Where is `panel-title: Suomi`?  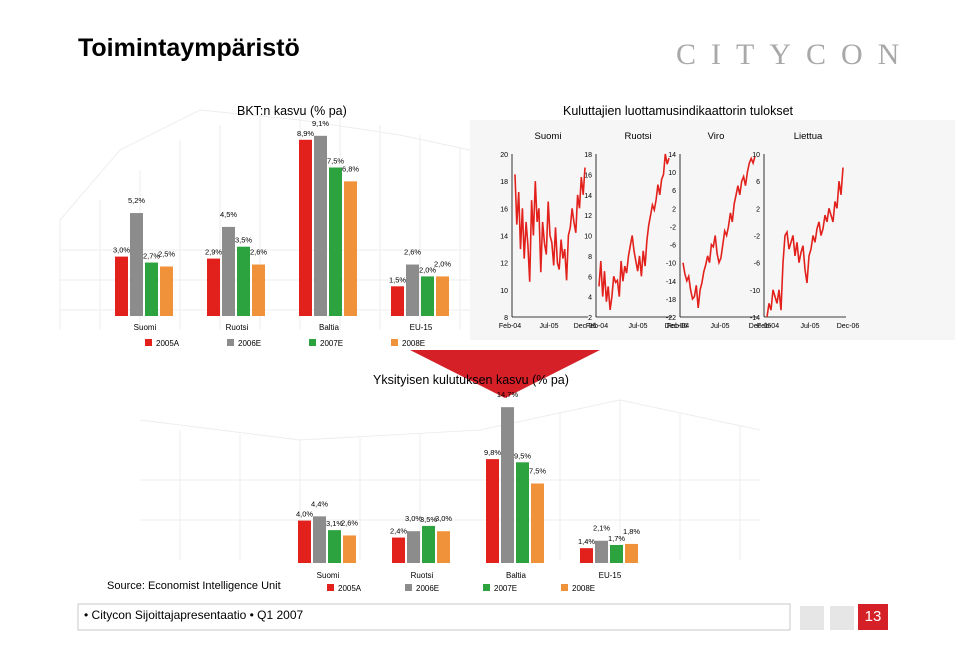 panel-title: Suomi is located at coordinates (548, 136).